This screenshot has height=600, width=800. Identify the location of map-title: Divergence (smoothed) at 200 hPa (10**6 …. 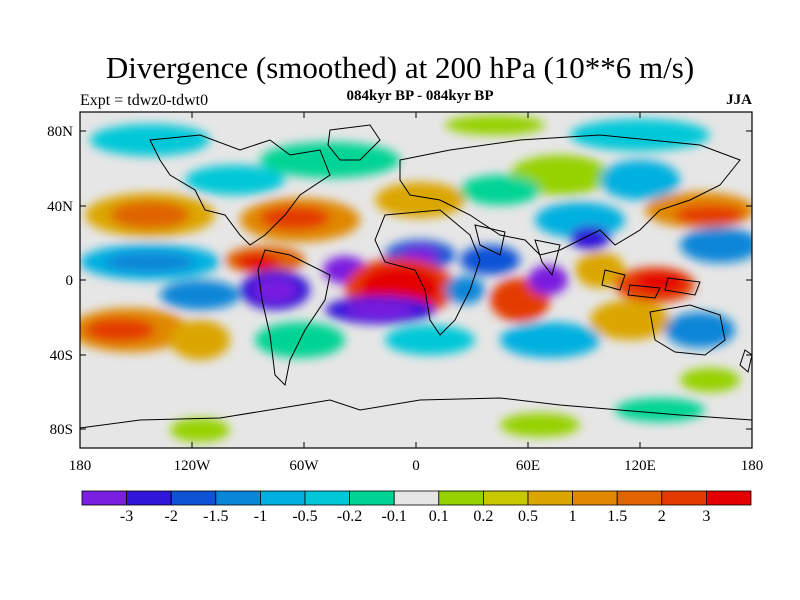
(400, 67).